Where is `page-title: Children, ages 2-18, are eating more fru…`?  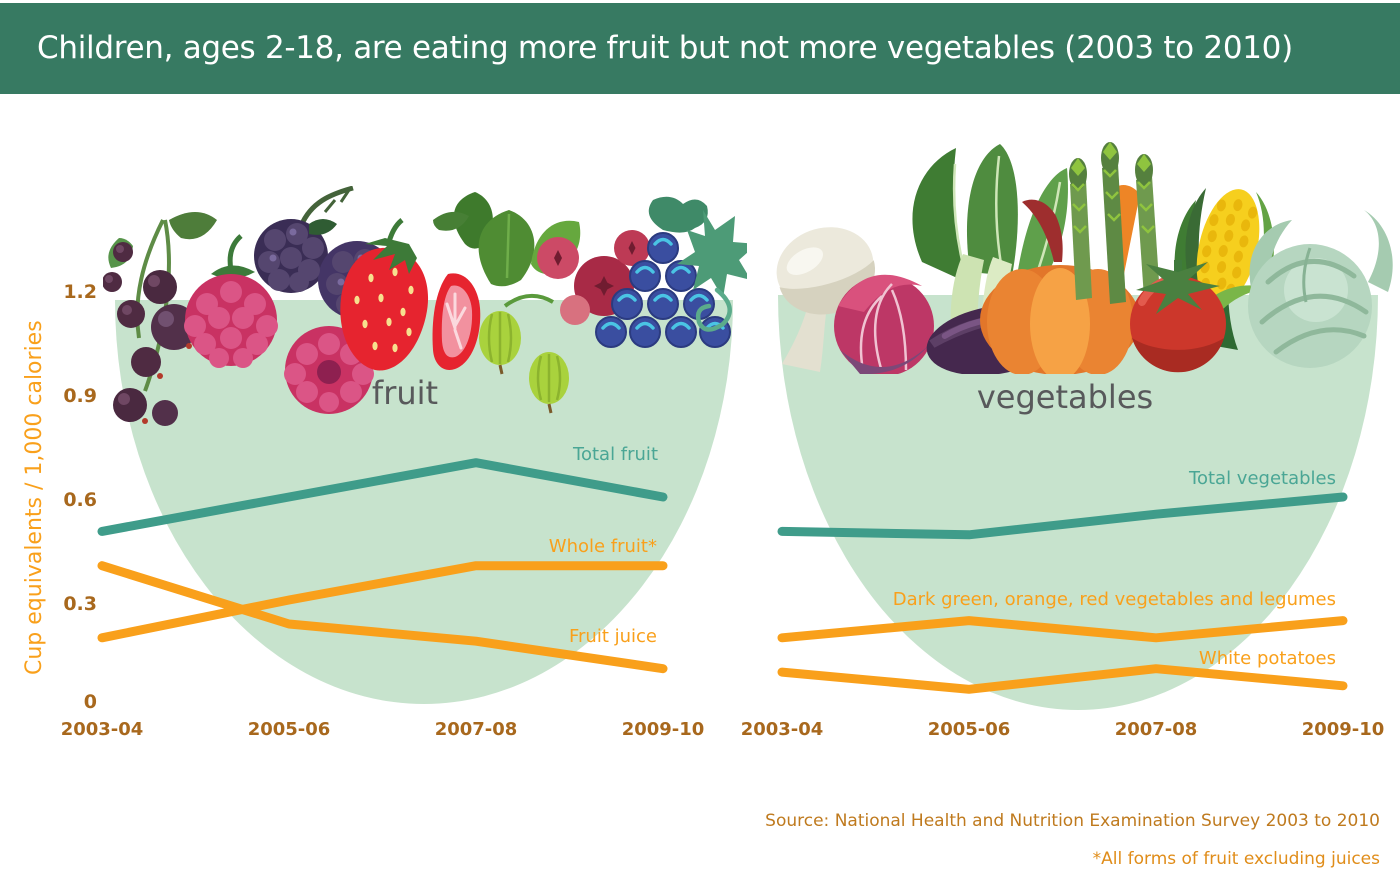
page-title: Children, ages 2-18, are eating more fru… is located at coordinates (665, 48).